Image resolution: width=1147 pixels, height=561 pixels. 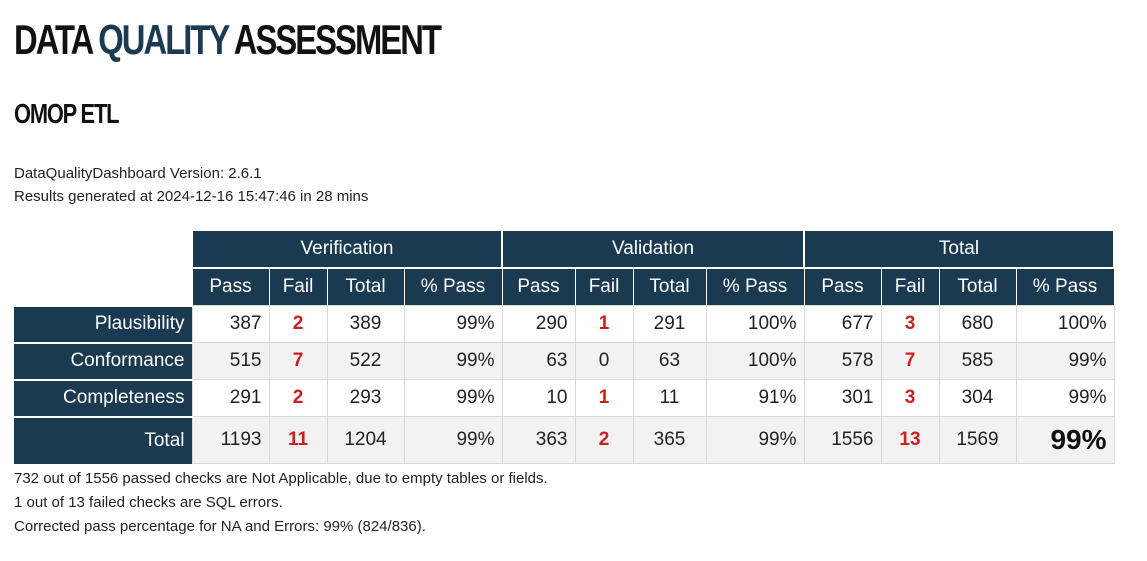 I want to click on verification-pass: 291, so click(x=230, y=398).